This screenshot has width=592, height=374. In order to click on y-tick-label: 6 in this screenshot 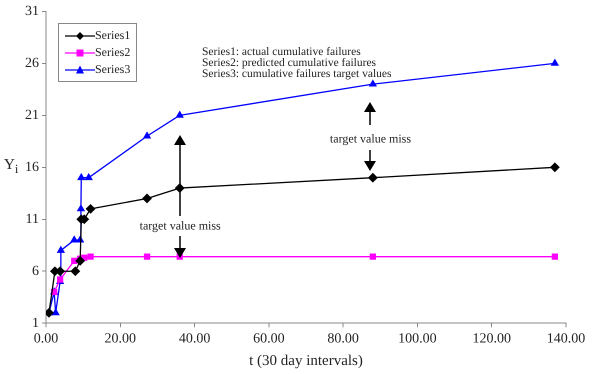, I will do `click(35, 271)`.